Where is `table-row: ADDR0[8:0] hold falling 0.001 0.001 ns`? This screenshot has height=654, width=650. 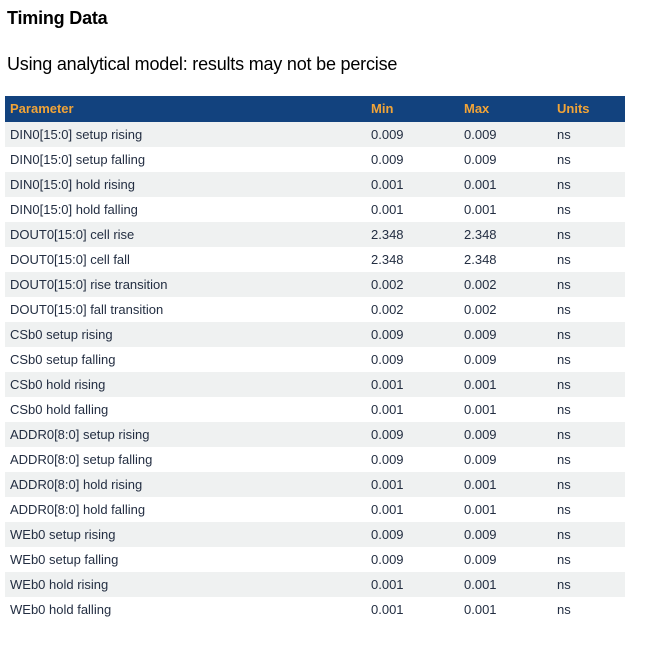
table-row: ADDR0[8:0] hold falling 0.001 0.001 ns is located at coordinates (315, 509).